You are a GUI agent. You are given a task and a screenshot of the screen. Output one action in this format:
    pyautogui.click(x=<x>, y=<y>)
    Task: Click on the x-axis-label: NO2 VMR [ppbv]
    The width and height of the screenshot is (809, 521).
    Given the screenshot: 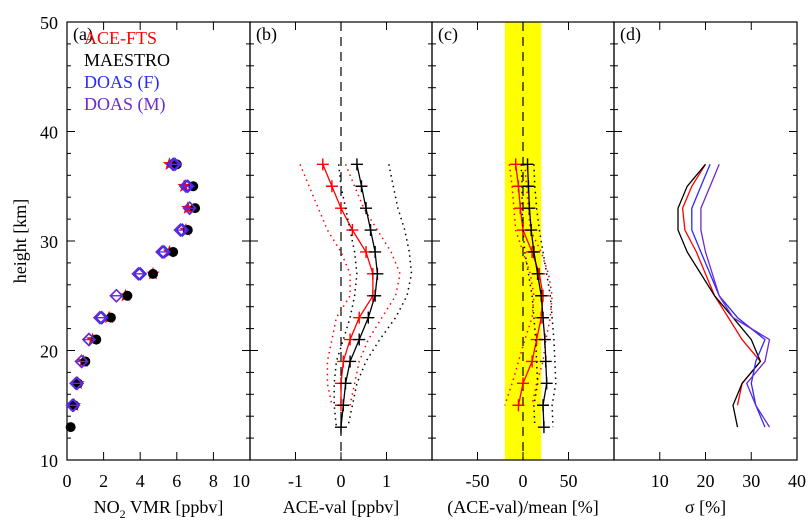 What is the action you would take?
    pyautogui.click(x=159, y=509)
    